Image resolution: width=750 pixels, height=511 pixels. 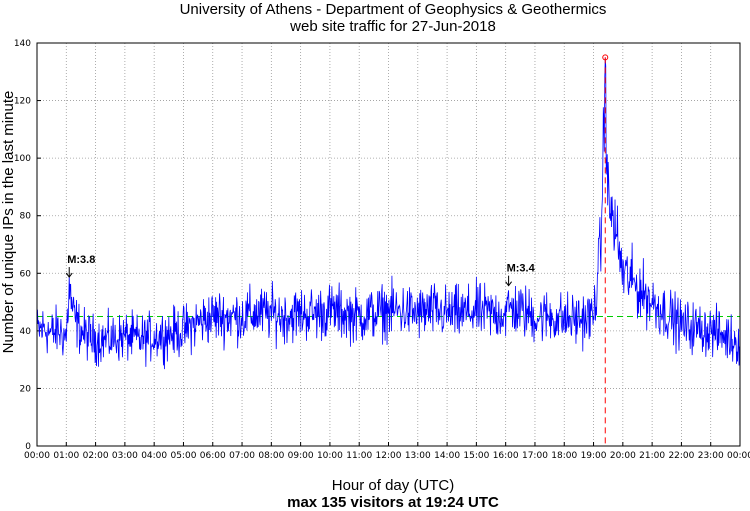 What do you see at coordinates (26, 217) in the screenshot?
I see `y-tick-label: 80` at bounding box center [26, 217].